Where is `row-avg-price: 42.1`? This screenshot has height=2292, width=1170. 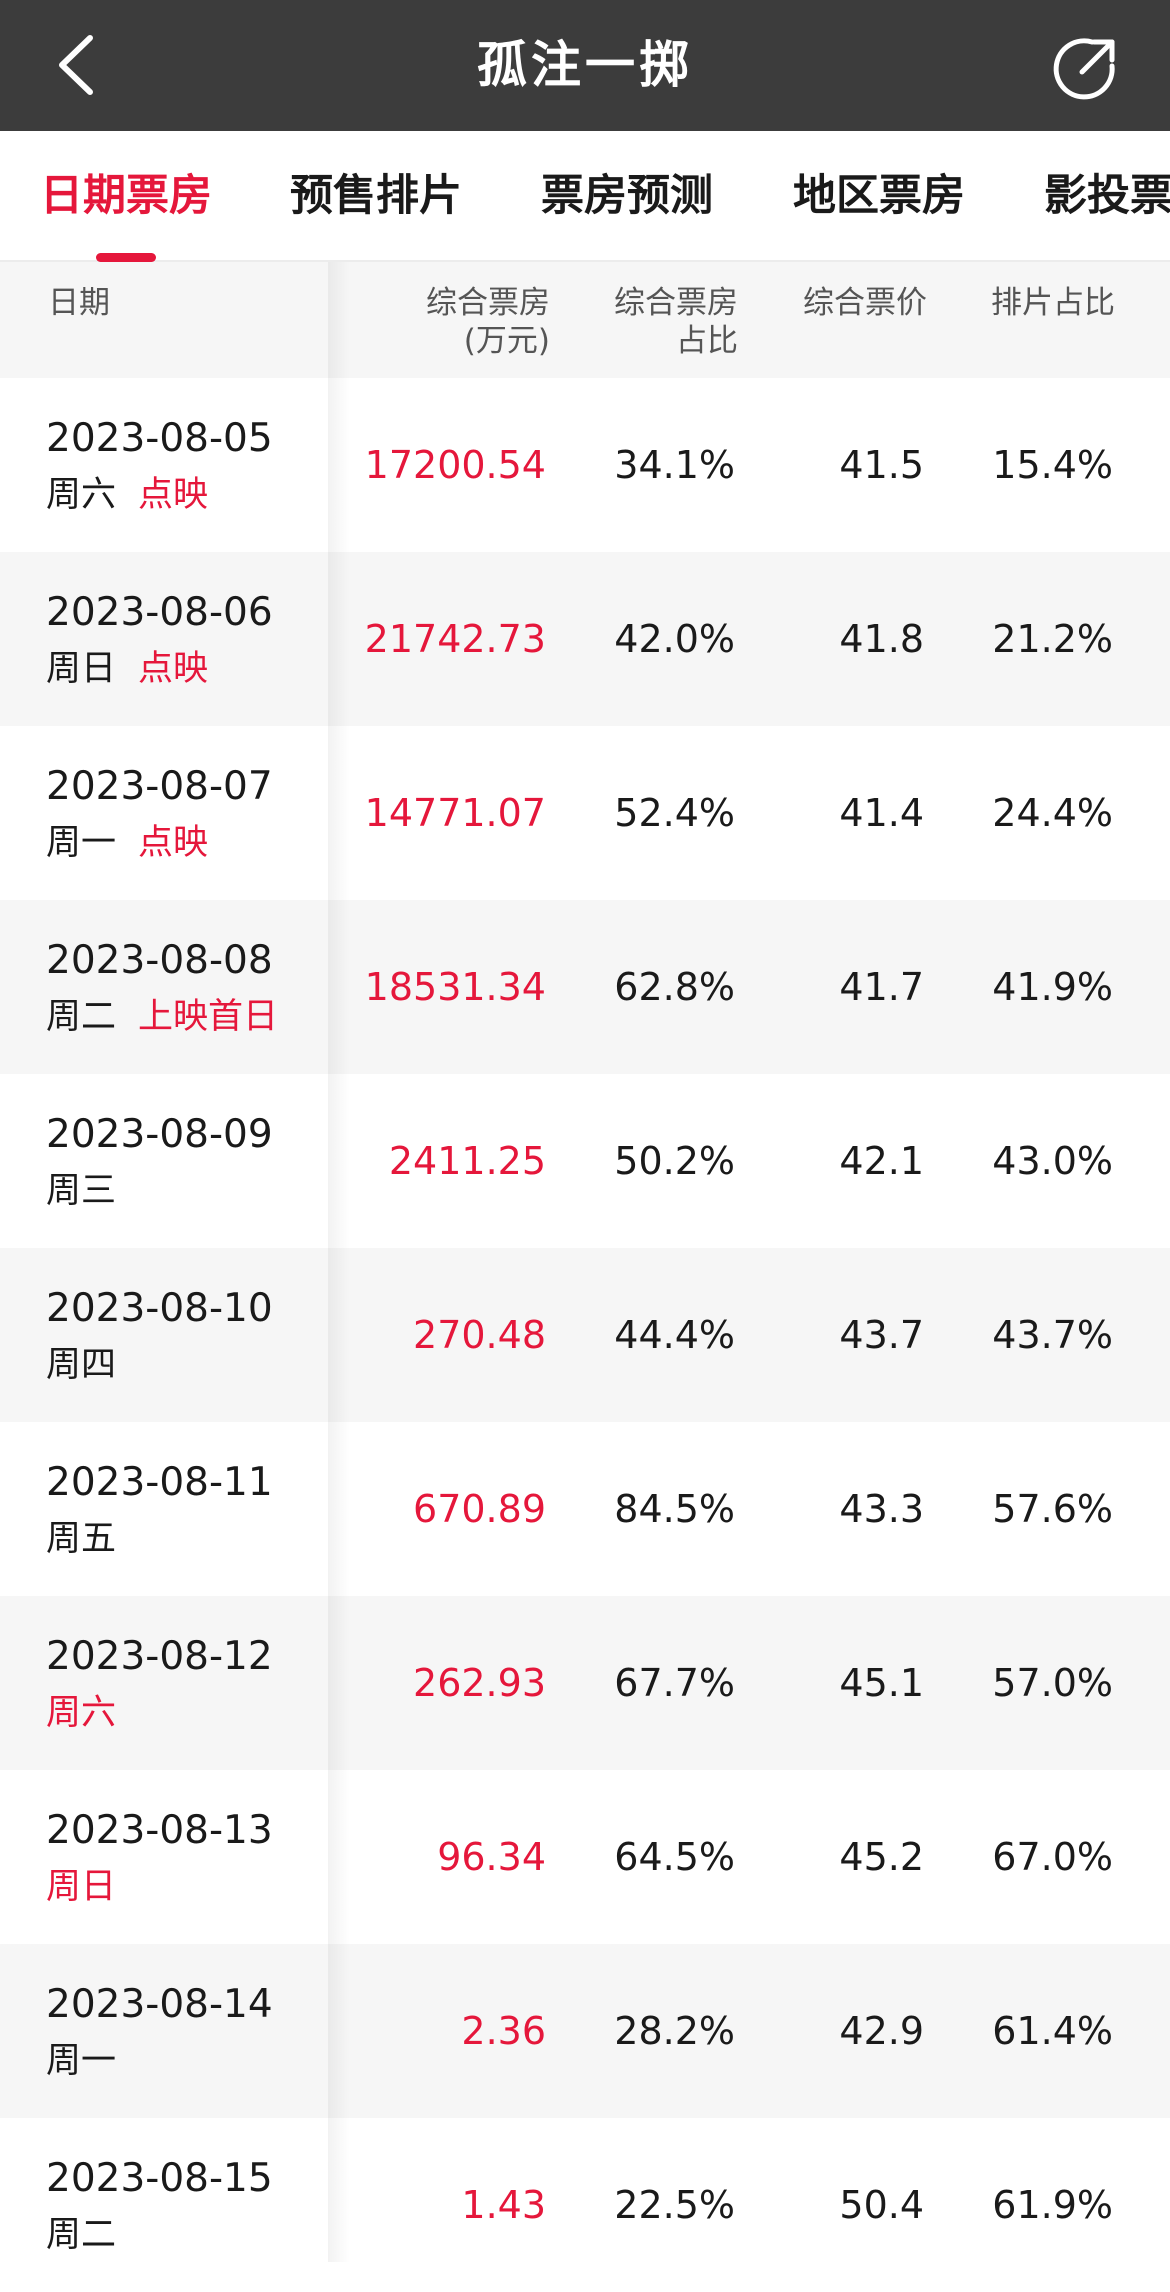
row-avg-price: 42.1 is located at coordinates (881, 1161).